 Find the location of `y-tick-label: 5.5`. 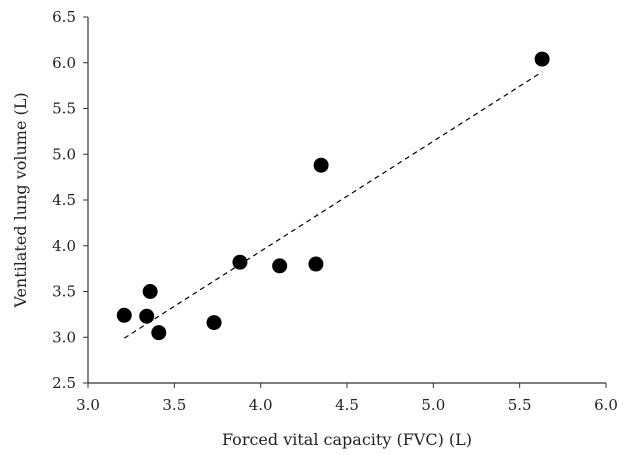

y-tick-label: 5.5 is located at coordinates (64, 109).